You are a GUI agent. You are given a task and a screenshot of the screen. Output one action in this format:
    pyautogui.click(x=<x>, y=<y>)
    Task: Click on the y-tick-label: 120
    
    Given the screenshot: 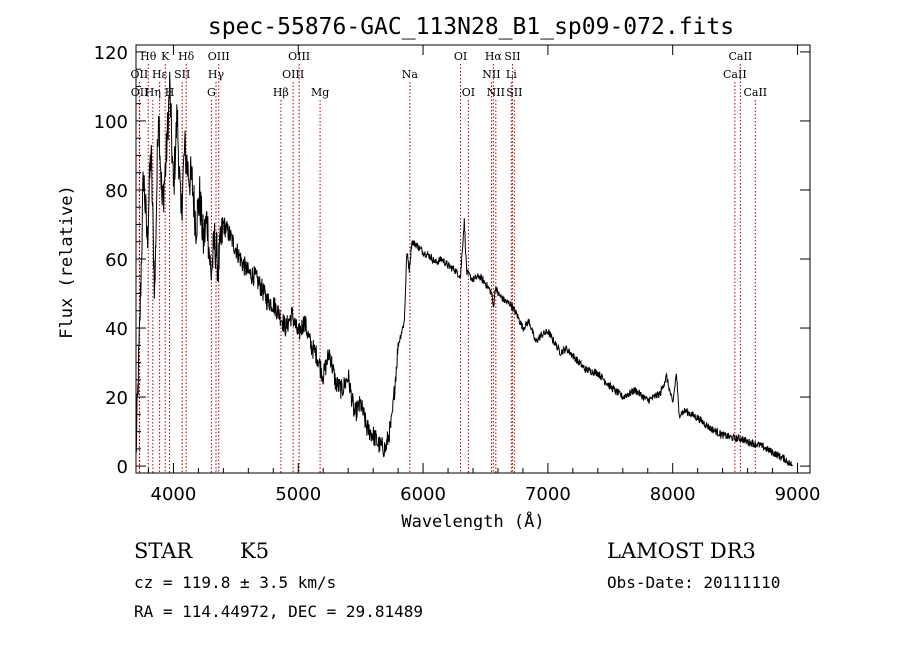 What is the action you would take?
    pyautogui.click(x=111, y=53)
    